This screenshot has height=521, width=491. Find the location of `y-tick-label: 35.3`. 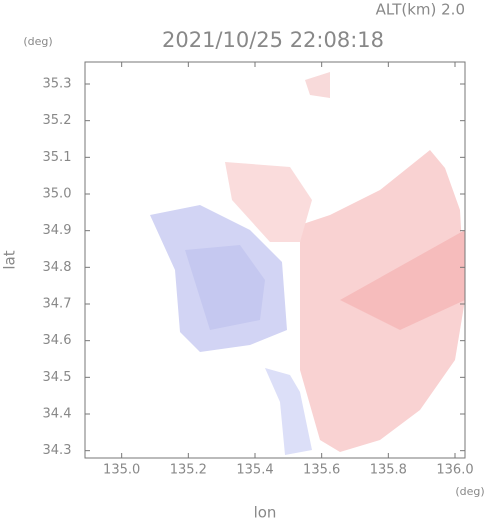

y-tick-label: 35.3 is located at coordinates (57, 84).